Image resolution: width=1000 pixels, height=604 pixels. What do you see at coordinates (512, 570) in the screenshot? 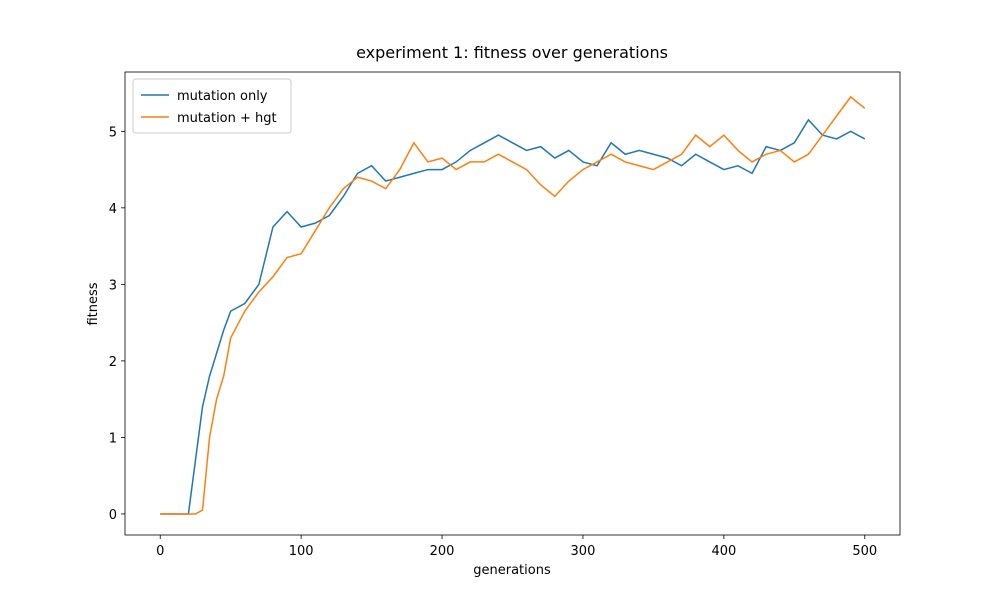
I see `x-axis-label: generations` at bounding box center [512, 570].